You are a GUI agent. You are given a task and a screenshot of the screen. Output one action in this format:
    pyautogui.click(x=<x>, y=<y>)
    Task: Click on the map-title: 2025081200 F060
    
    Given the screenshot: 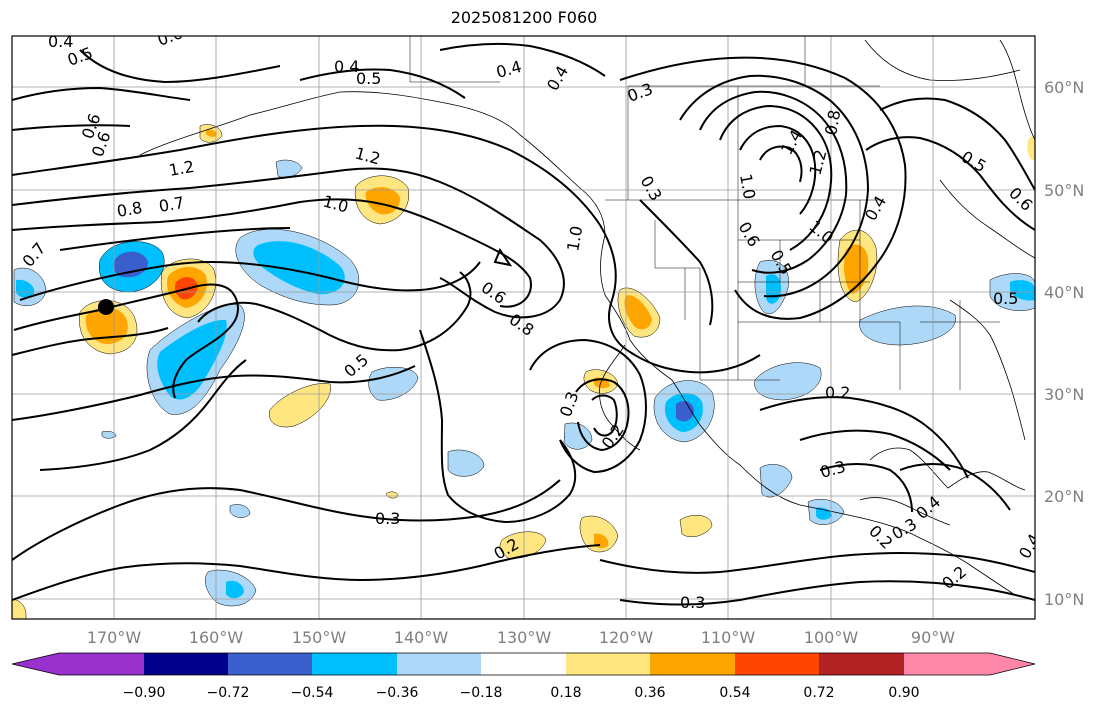 What is the action you would take?
    pyautogui.click(x=524, y=17)
    